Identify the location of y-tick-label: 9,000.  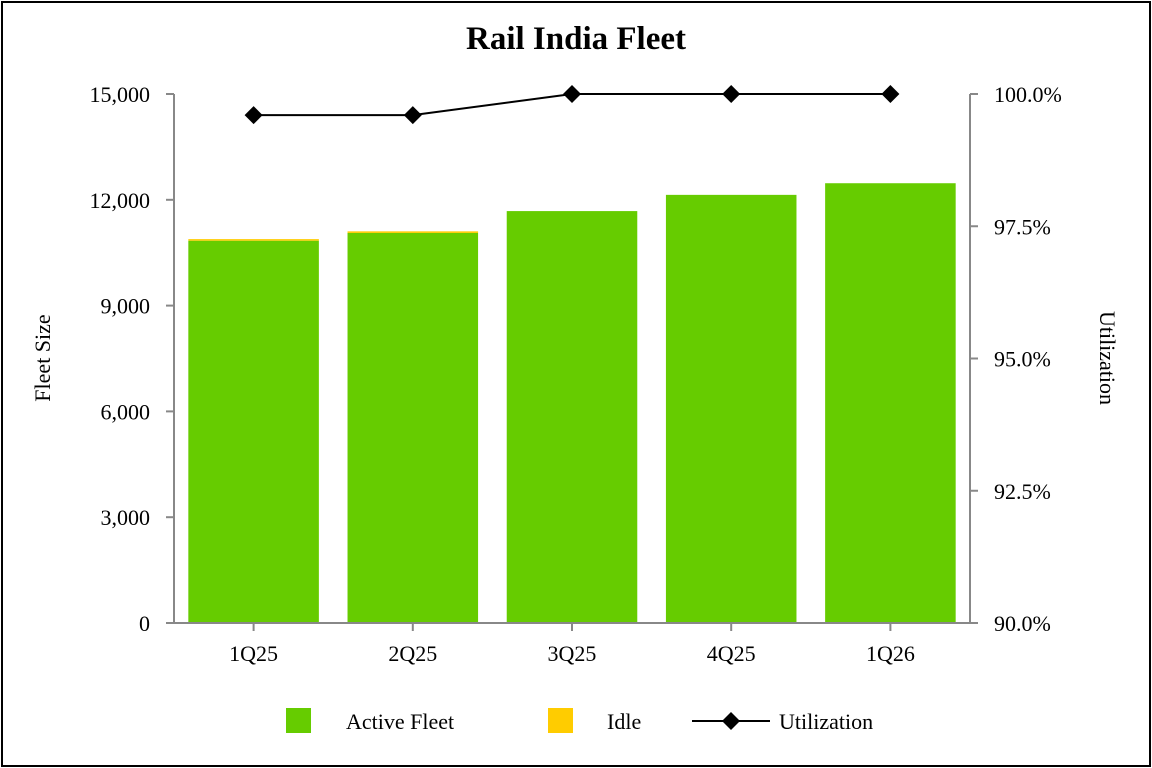
(126, 306).